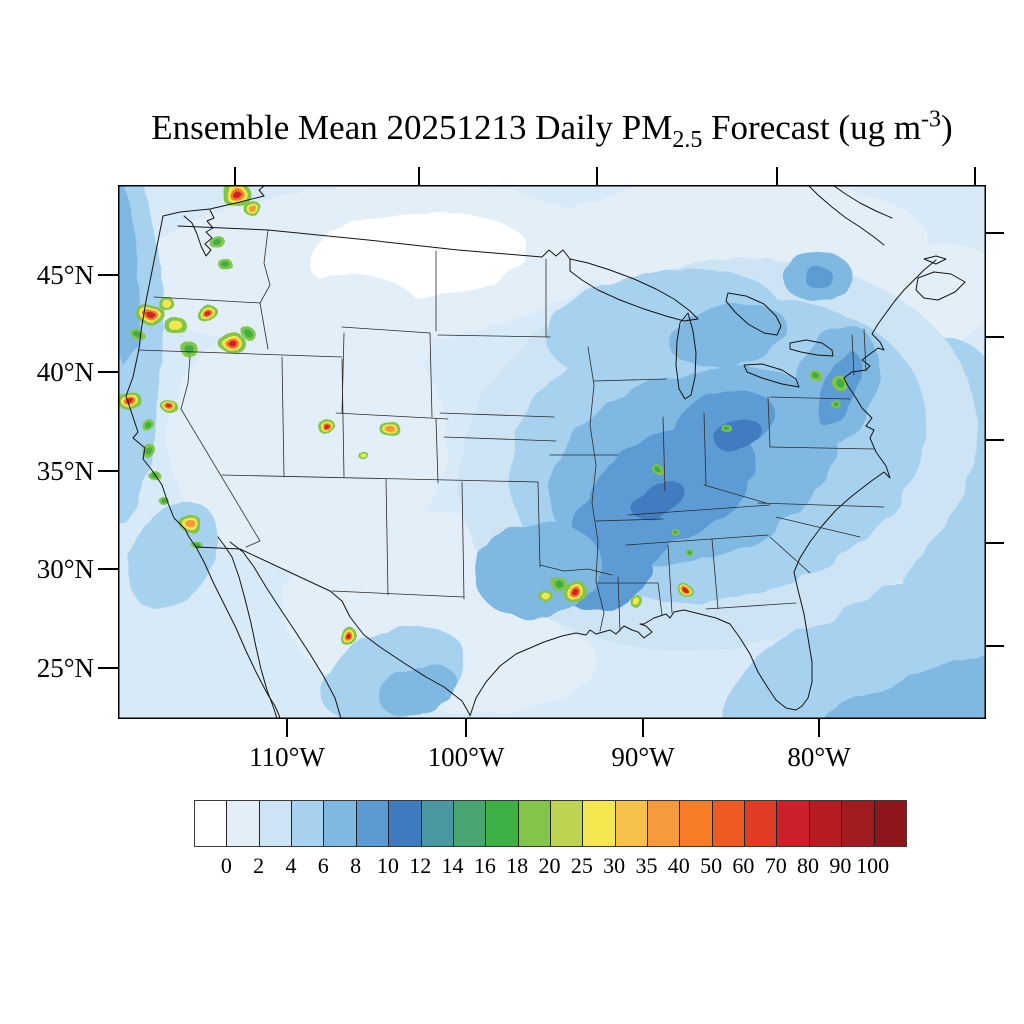 The height and width of the screenshot is (1024, 1024). Describe the element at coordinates (743, 865) in the screenshot. I see `colorbar-tick-label: 60` at that location.